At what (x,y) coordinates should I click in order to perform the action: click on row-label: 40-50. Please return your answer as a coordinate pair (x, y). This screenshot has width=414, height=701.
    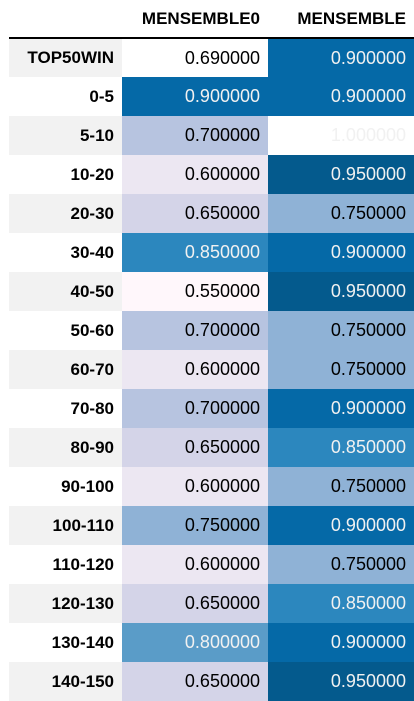
    Looking at the image, I should click on (65, 291).